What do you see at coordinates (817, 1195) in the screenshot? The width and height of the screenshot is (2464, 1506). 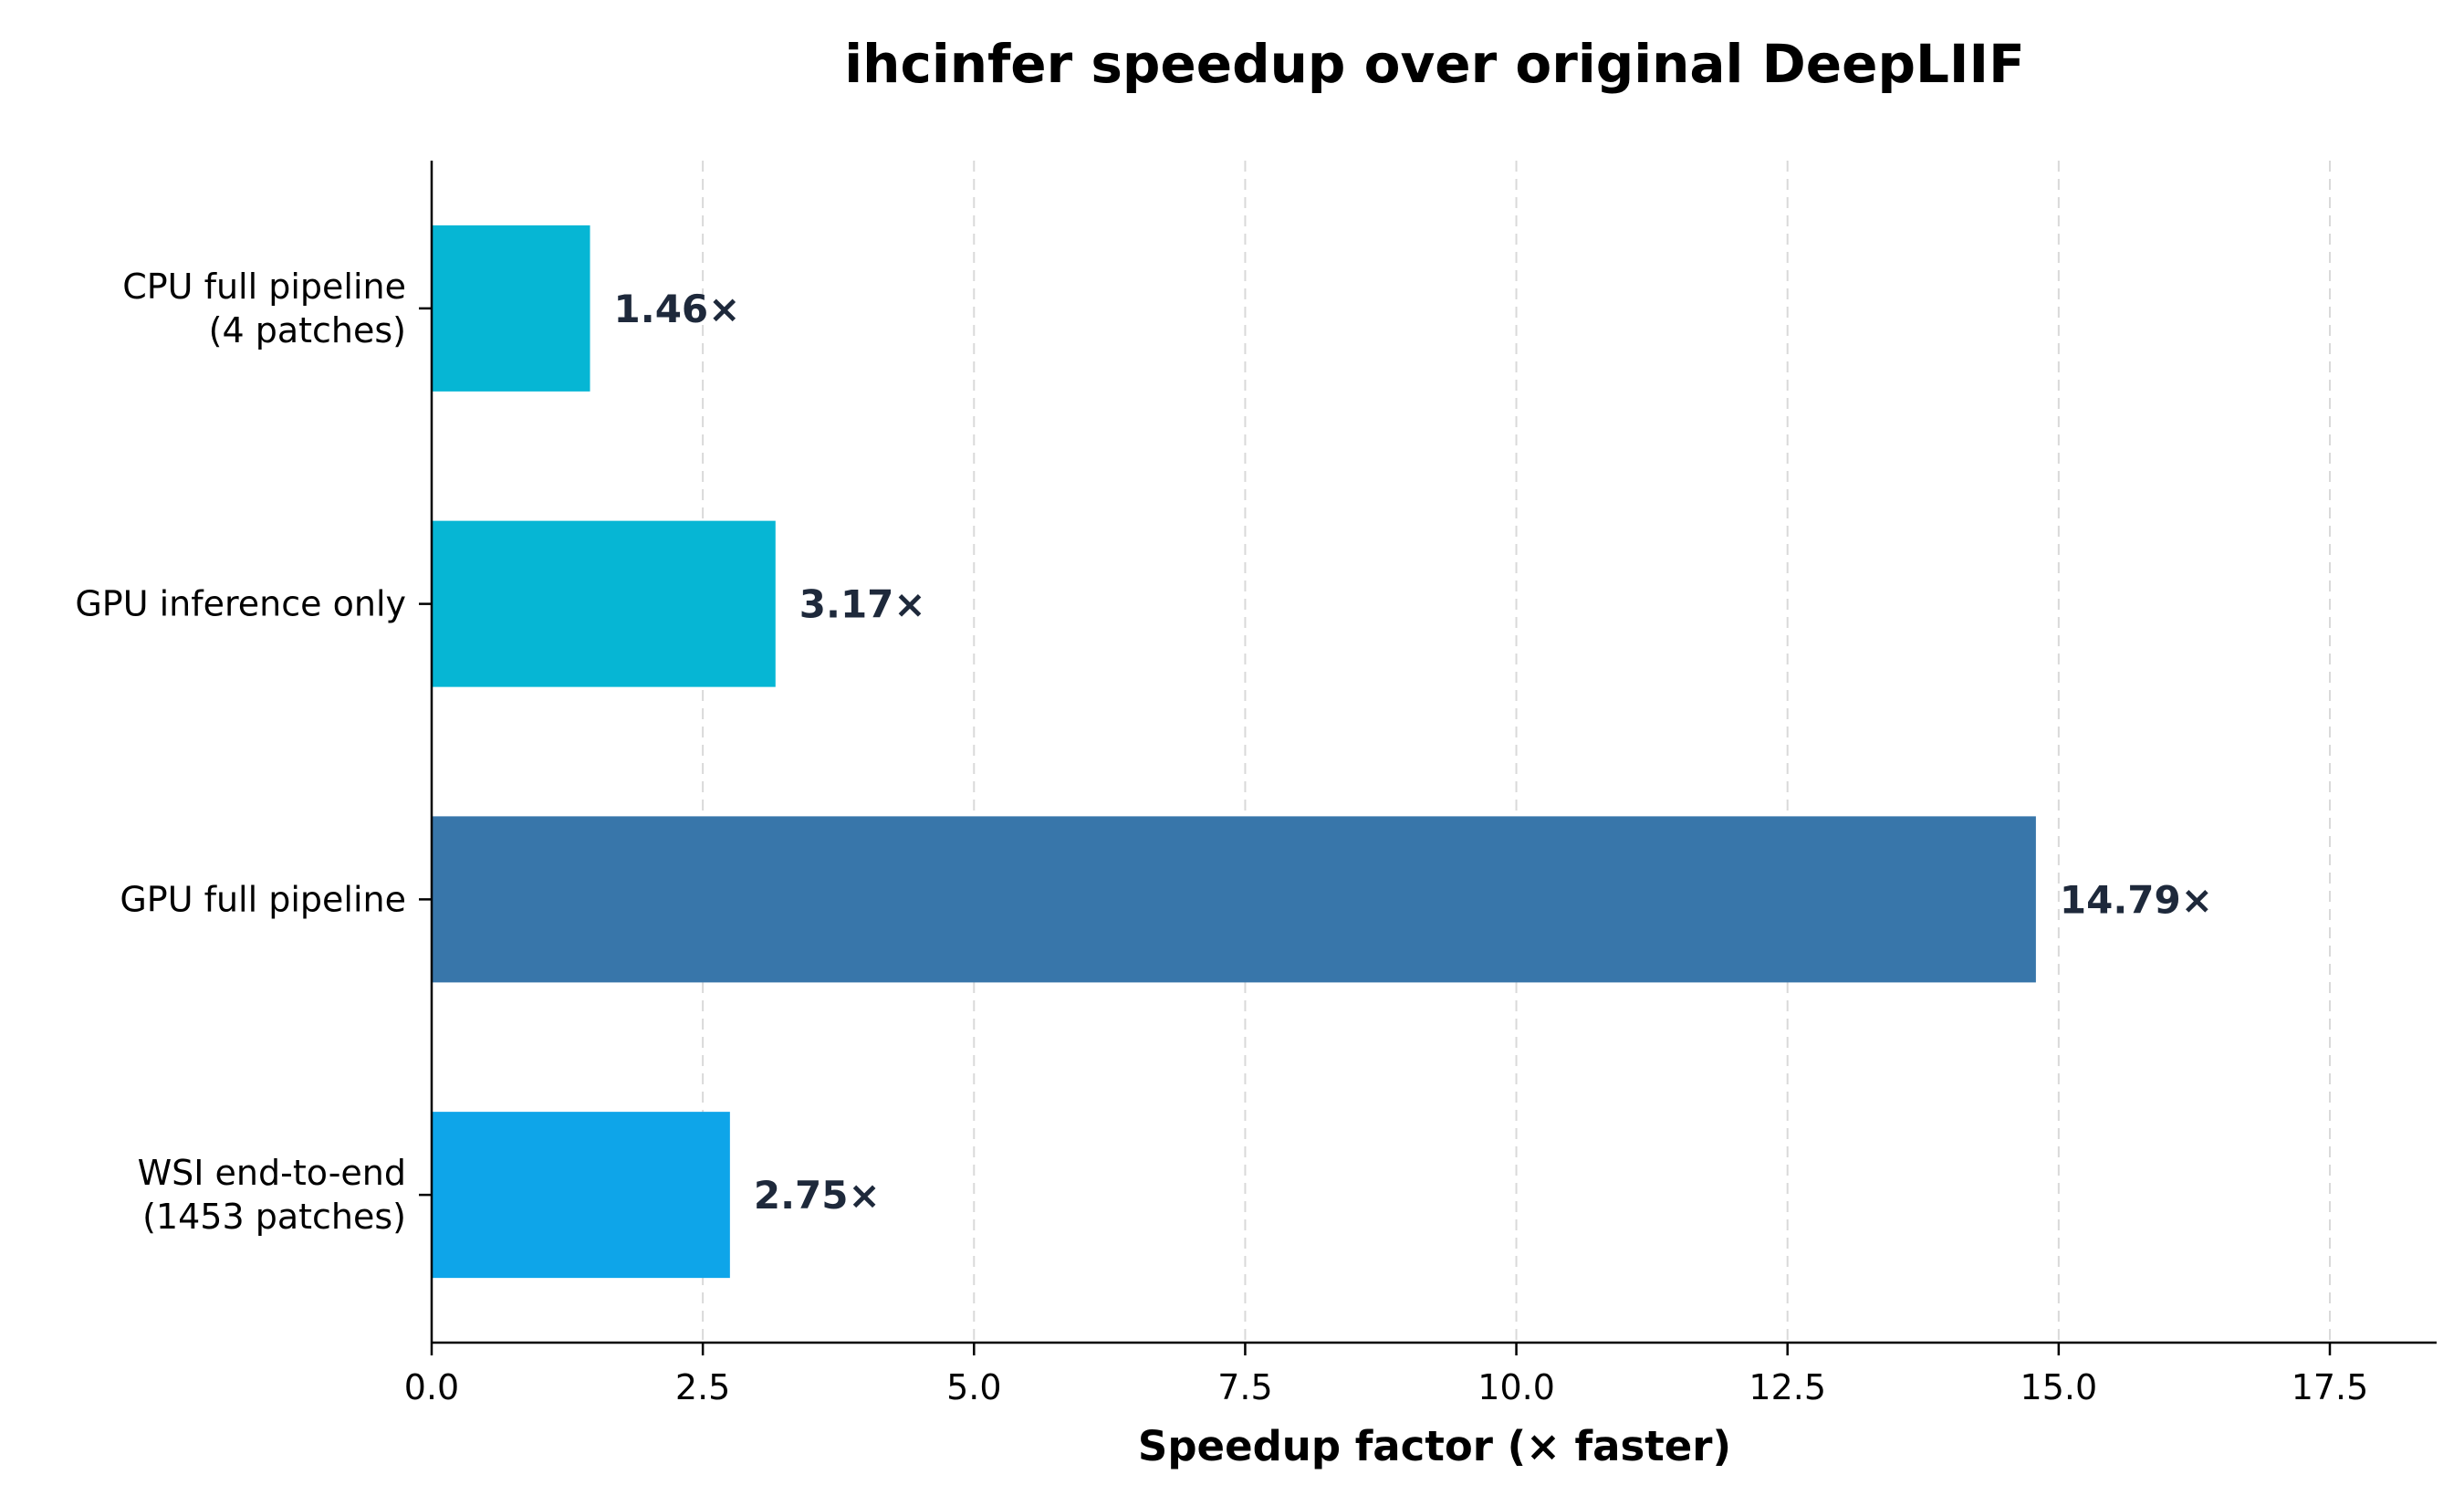 I see `bar-value-label: 2.75×` at bounding box center [817, 1195].